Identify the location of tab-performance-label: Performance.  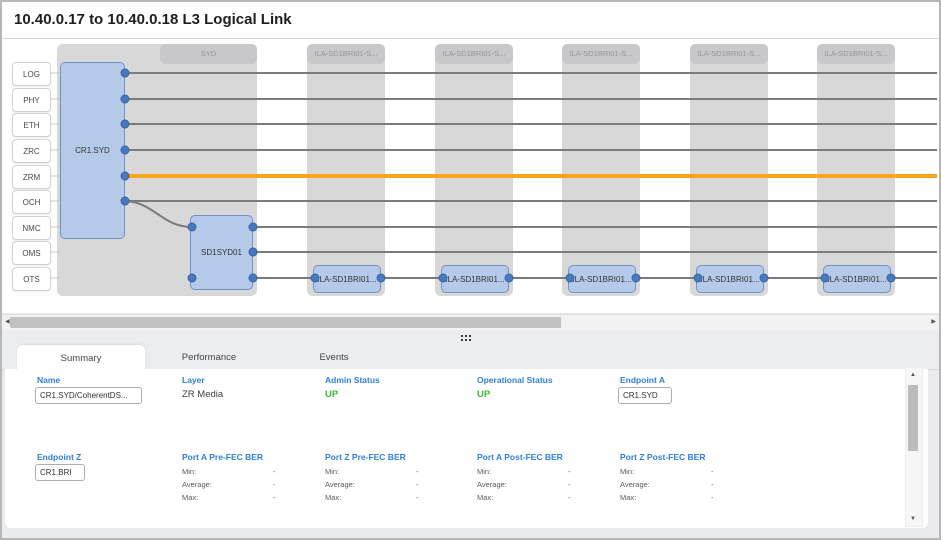
(209, 357).